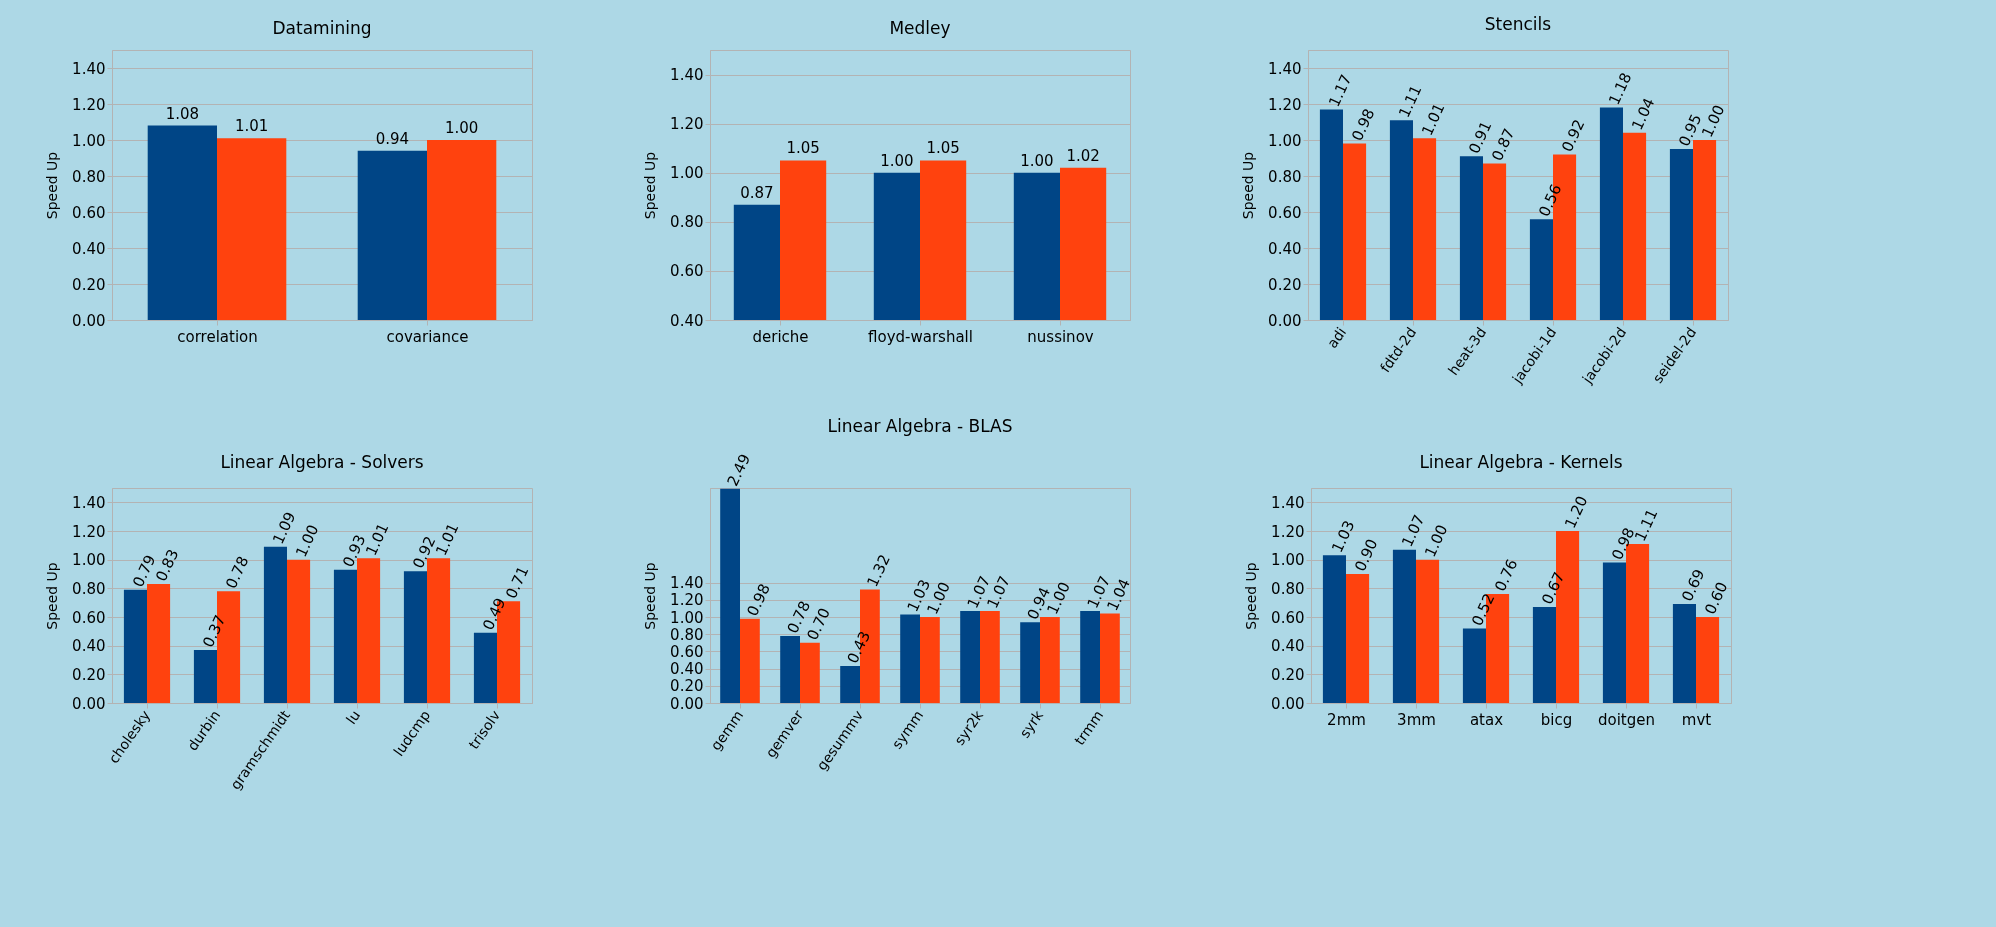  Describe the element at coordinates (322, 462) in the screenshot. I see `chart-title: Linear Algebra - Solvers` at that location.